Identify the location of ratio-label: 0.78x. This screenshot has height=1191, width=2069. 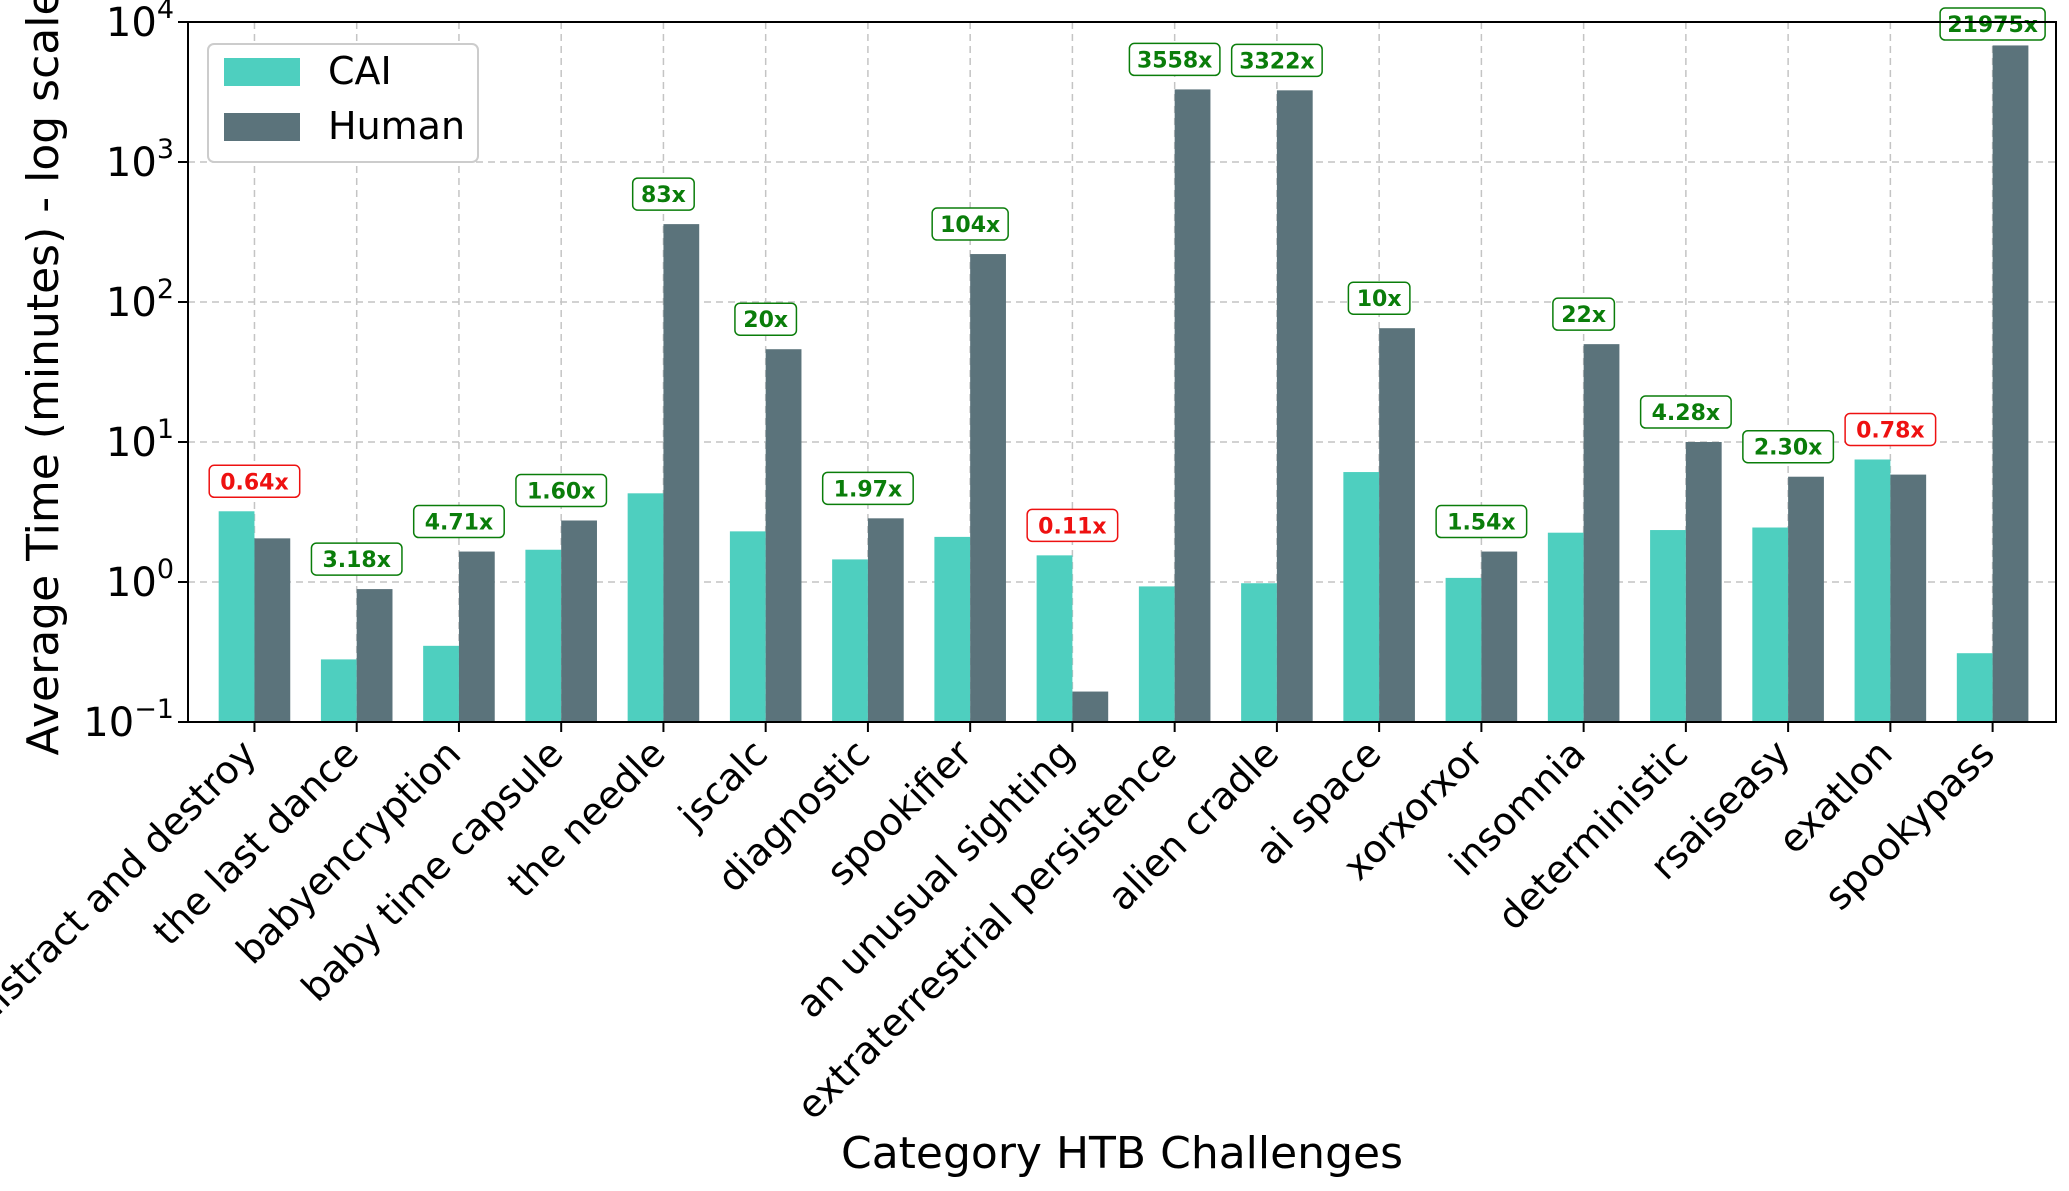
(1890, 429).